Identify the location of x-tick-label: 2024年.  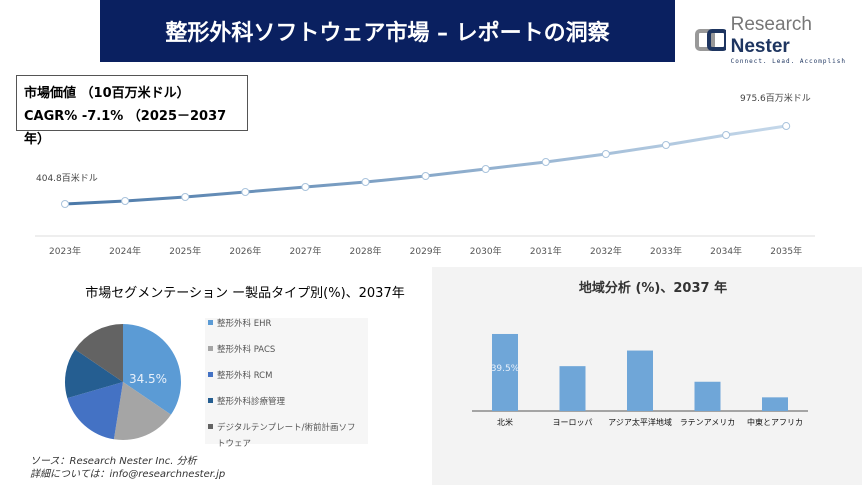
(125, 251).